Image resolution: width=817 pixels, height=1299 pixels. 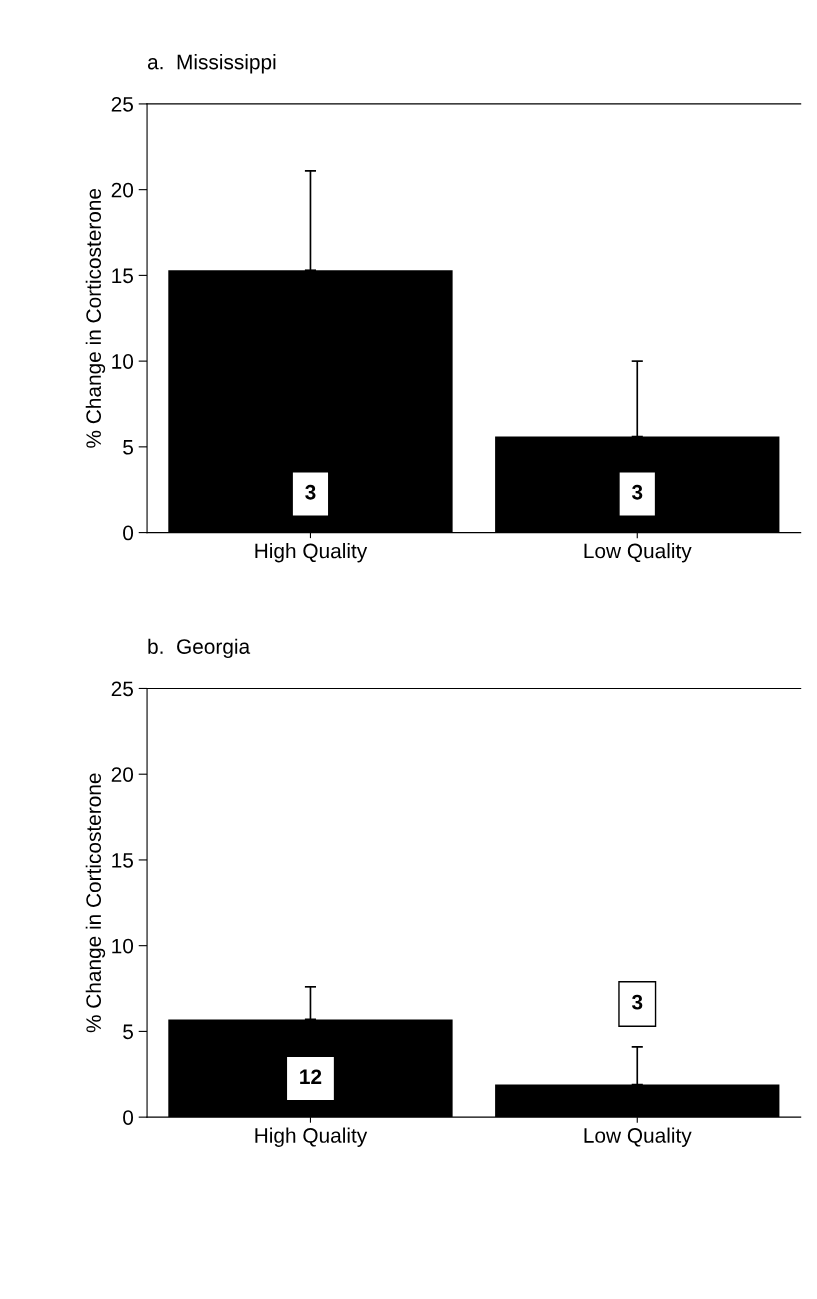 What do you see at coordinates (311, 1076) in the screenshot?
I see `annotation: 12` at bounding box center [311, 1076].